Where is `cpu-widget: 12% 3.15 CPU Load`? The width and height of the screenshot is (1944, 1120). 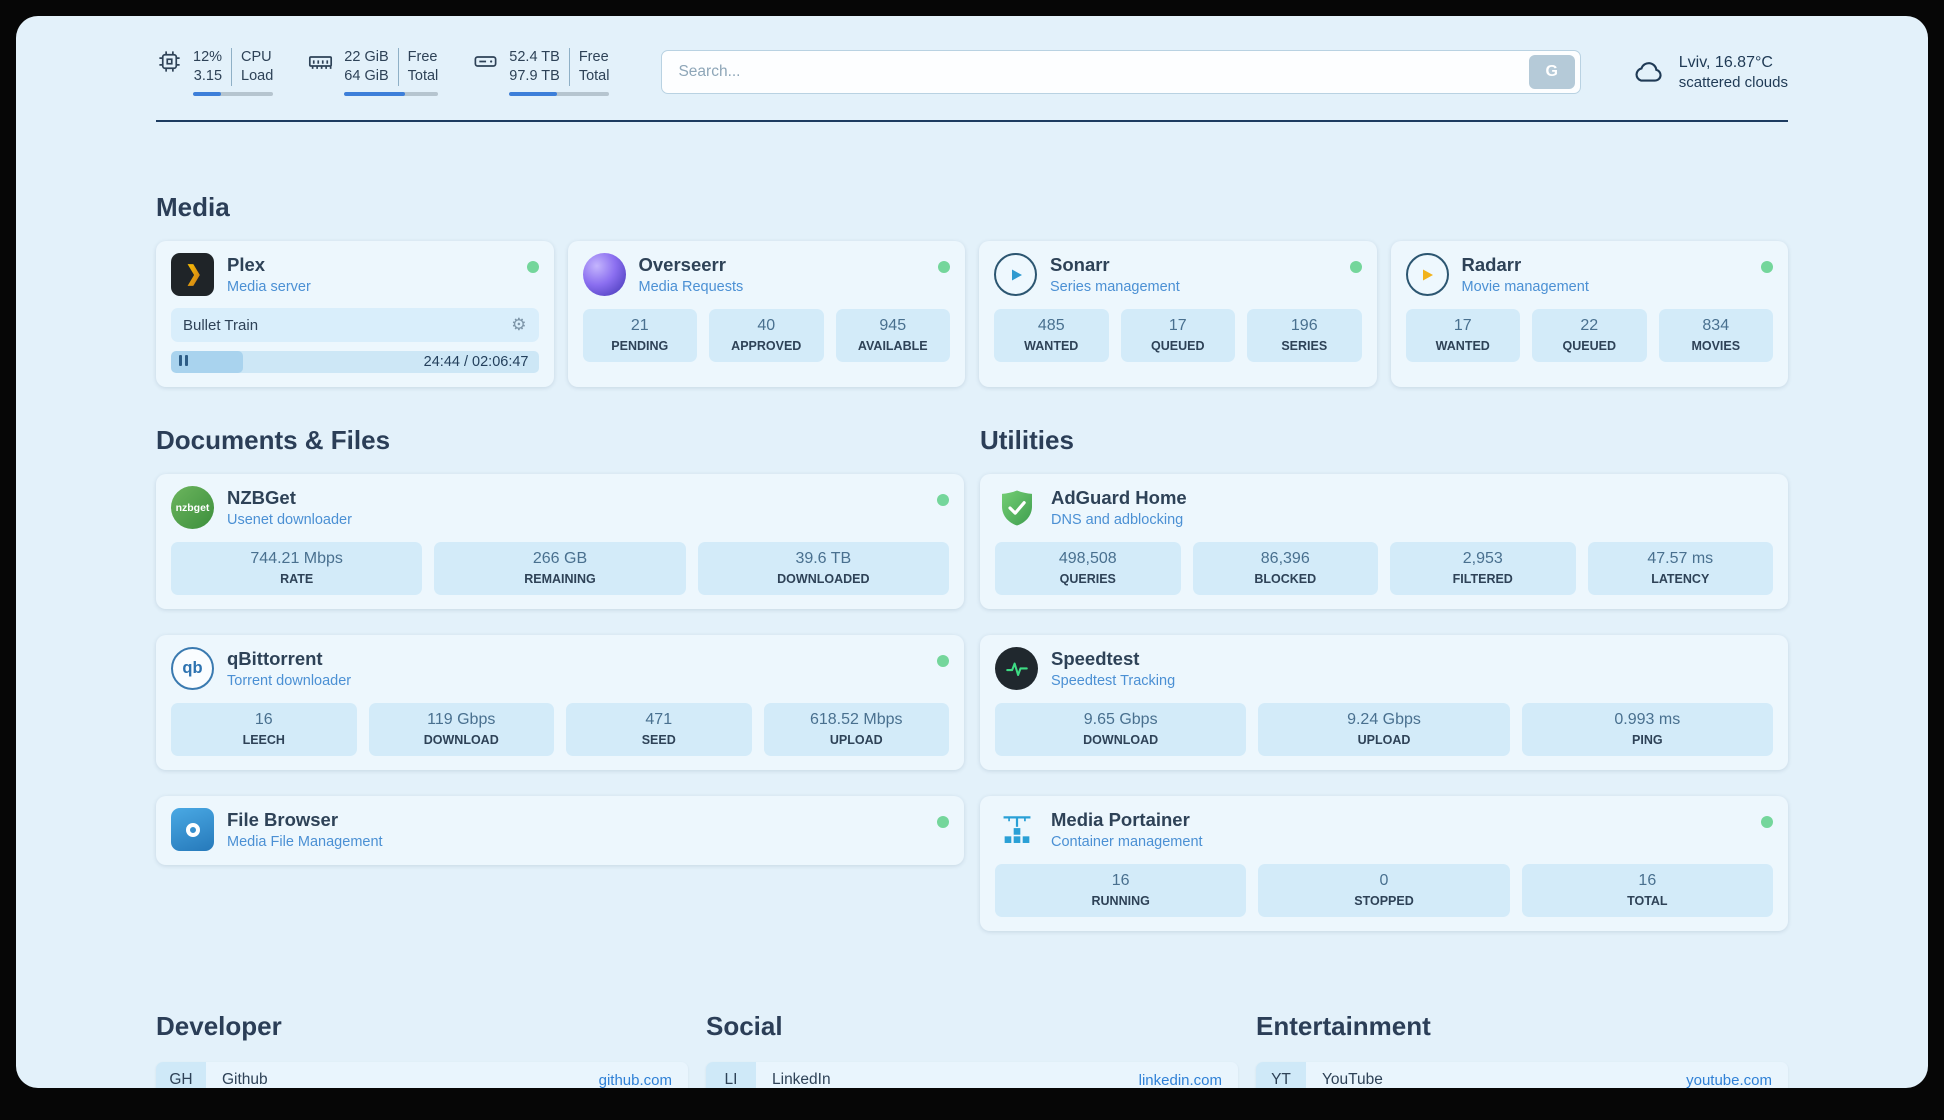 cpu-widget: 12% 3.15 CPU Load is located at coordinates (215, 72).